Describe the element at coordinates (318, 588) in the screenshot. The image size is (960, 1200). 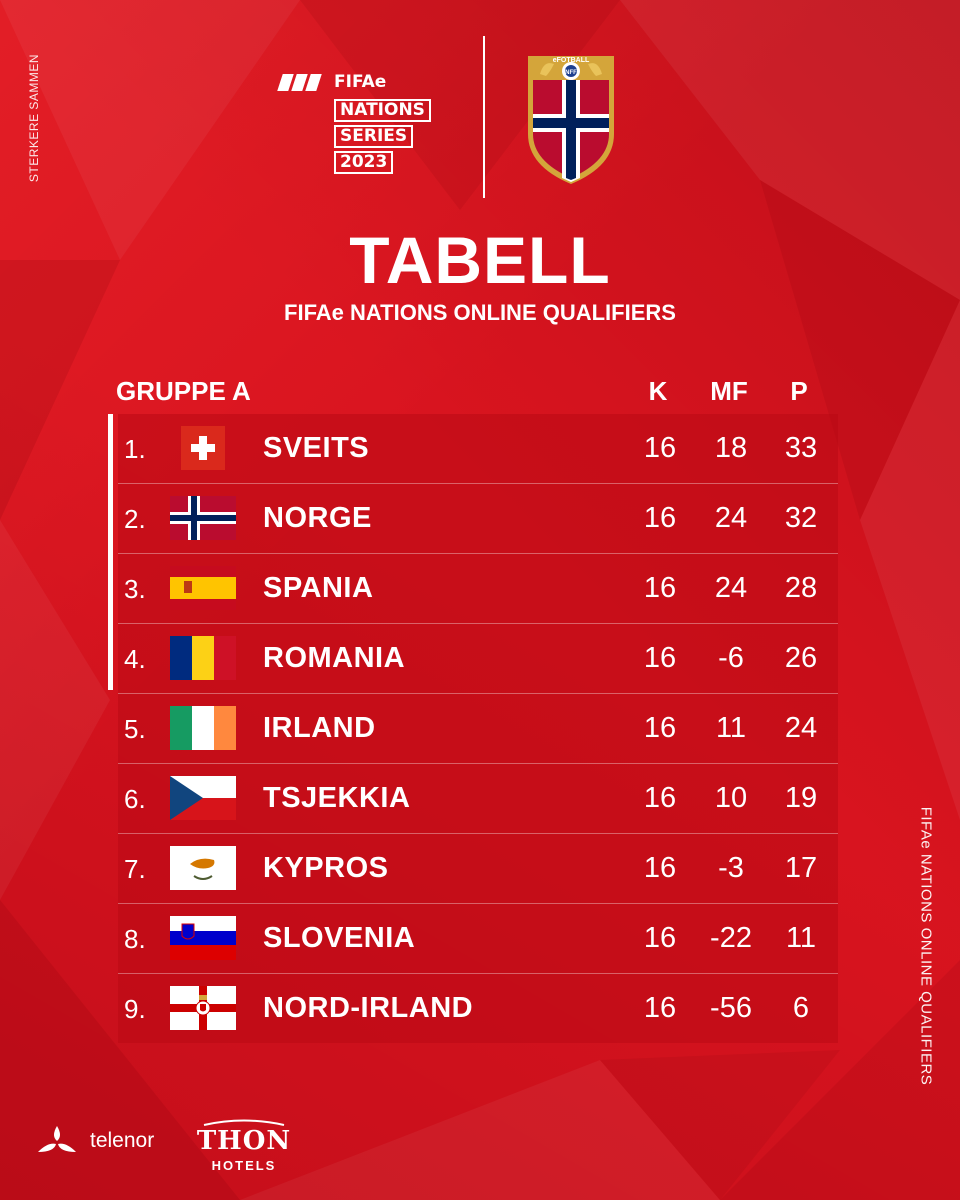
I see `team-name: SPANIA` at that location.